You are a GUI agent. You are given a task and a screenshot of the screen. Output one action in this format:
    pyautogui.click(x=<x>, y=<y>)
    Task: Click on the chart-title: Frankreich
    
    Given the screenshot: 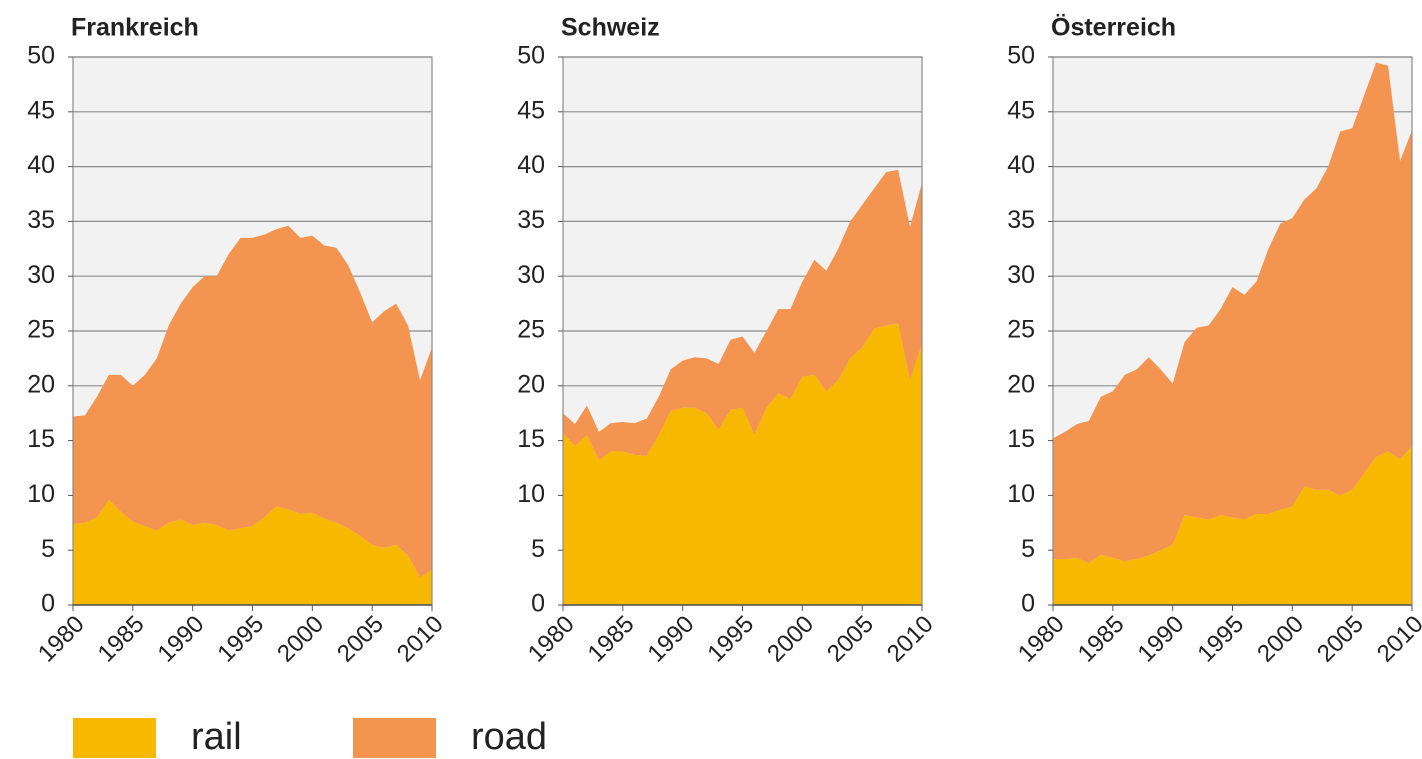 What is the action you would take?
    pyautogui.click(x=135, y=28)
    